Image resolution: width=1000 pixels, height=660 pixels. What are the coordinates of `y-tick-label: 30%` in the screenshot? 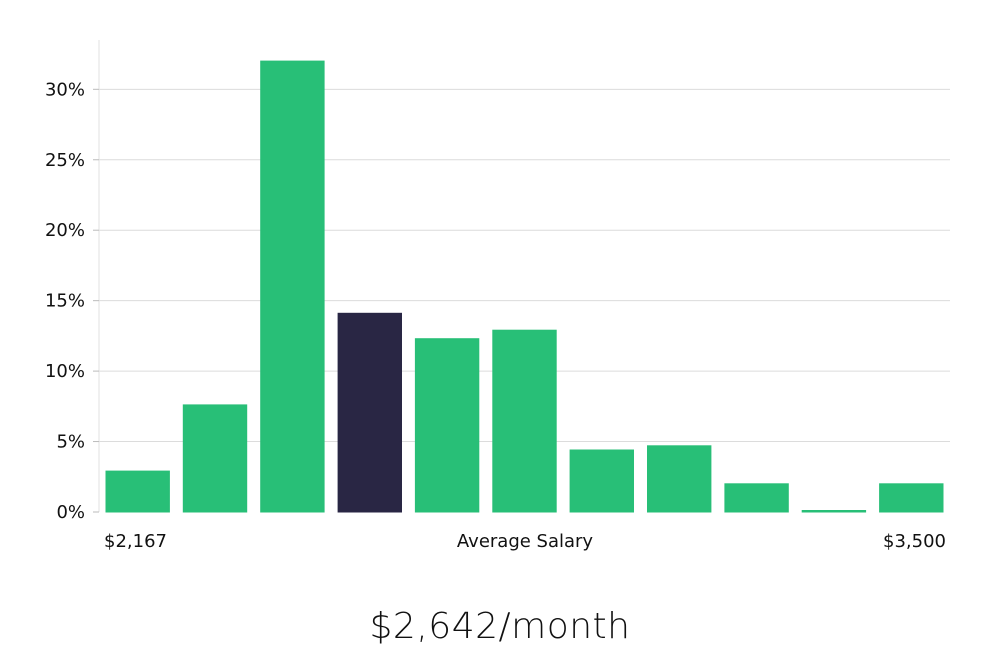 It's located at (65, 89).